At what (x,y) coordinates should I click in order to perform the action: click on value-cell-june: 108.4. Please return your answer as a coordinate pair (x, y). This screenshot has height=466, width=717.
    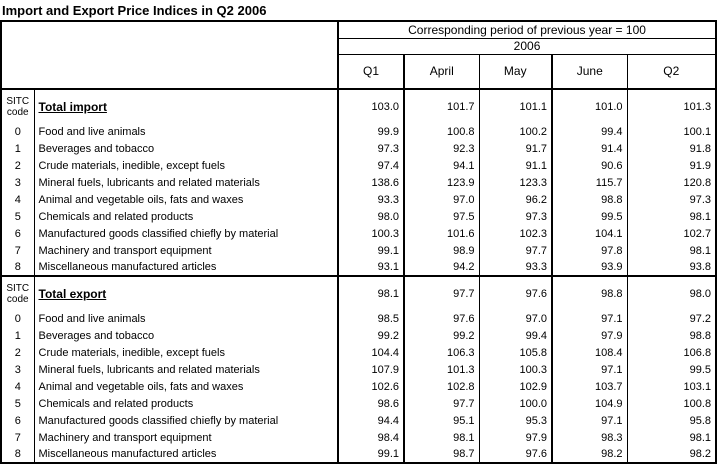
    Looking at the image, I should click on (590, 352).